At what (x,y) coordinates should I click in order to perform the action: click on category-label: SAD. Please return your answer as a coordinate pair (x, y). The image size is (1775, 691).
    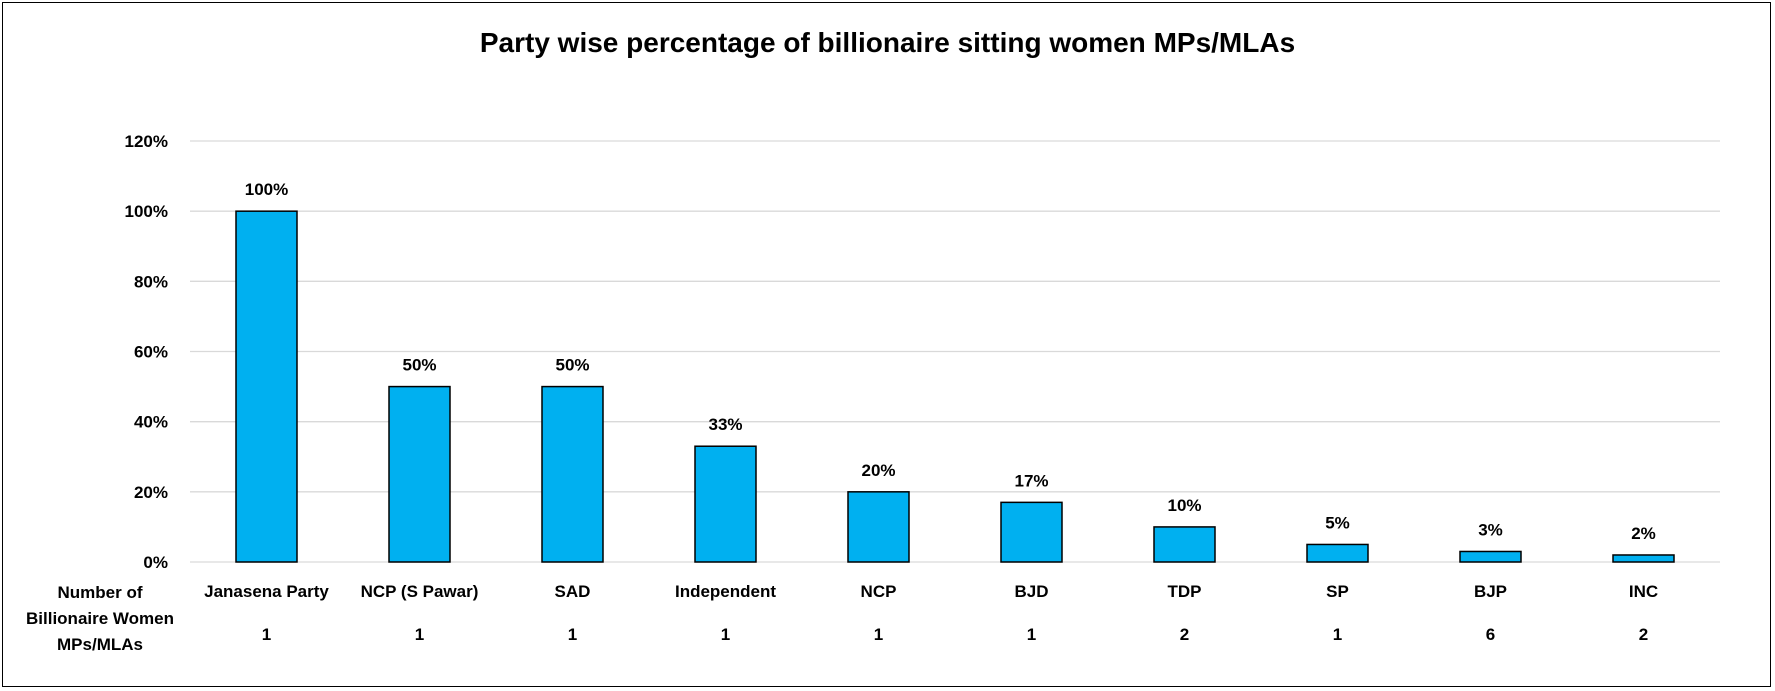
    Looking at the image, I should click on (573, 591).